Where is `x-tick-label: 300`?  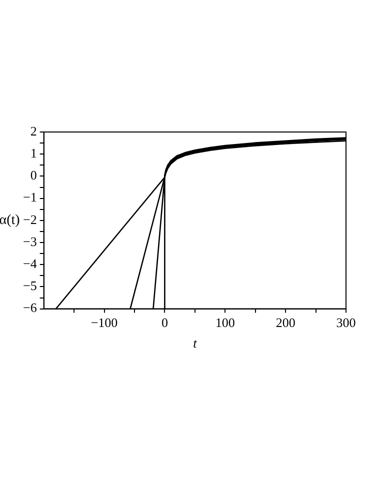 x-tick-label: 300 is located at coordinates (346, 322).